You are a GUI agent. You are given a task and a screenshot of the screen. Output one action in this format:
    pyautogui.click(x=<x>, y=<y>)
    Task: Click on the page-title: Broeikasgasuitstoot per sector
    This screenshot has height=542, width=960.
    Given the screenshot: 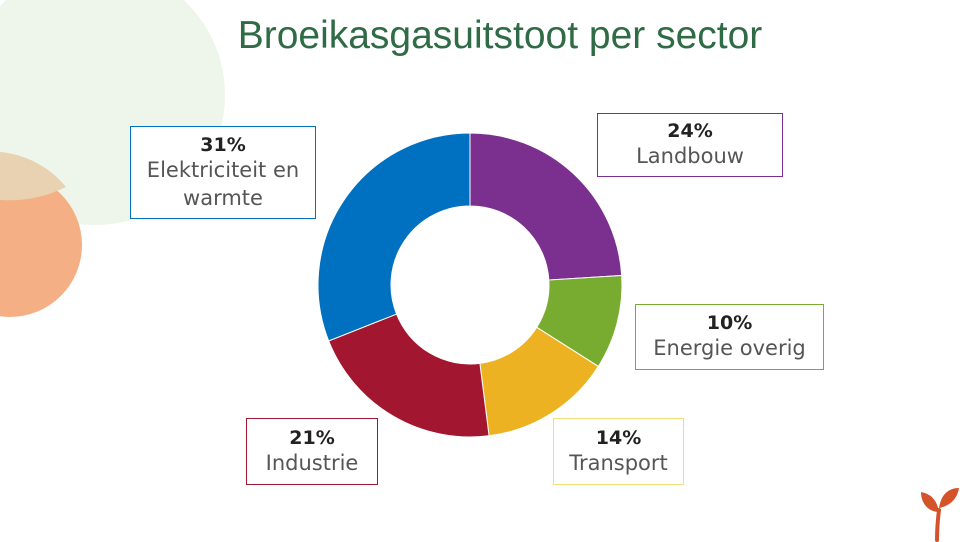 What is the action you would take?
    pyautogui.click(x=500, y=35)
    